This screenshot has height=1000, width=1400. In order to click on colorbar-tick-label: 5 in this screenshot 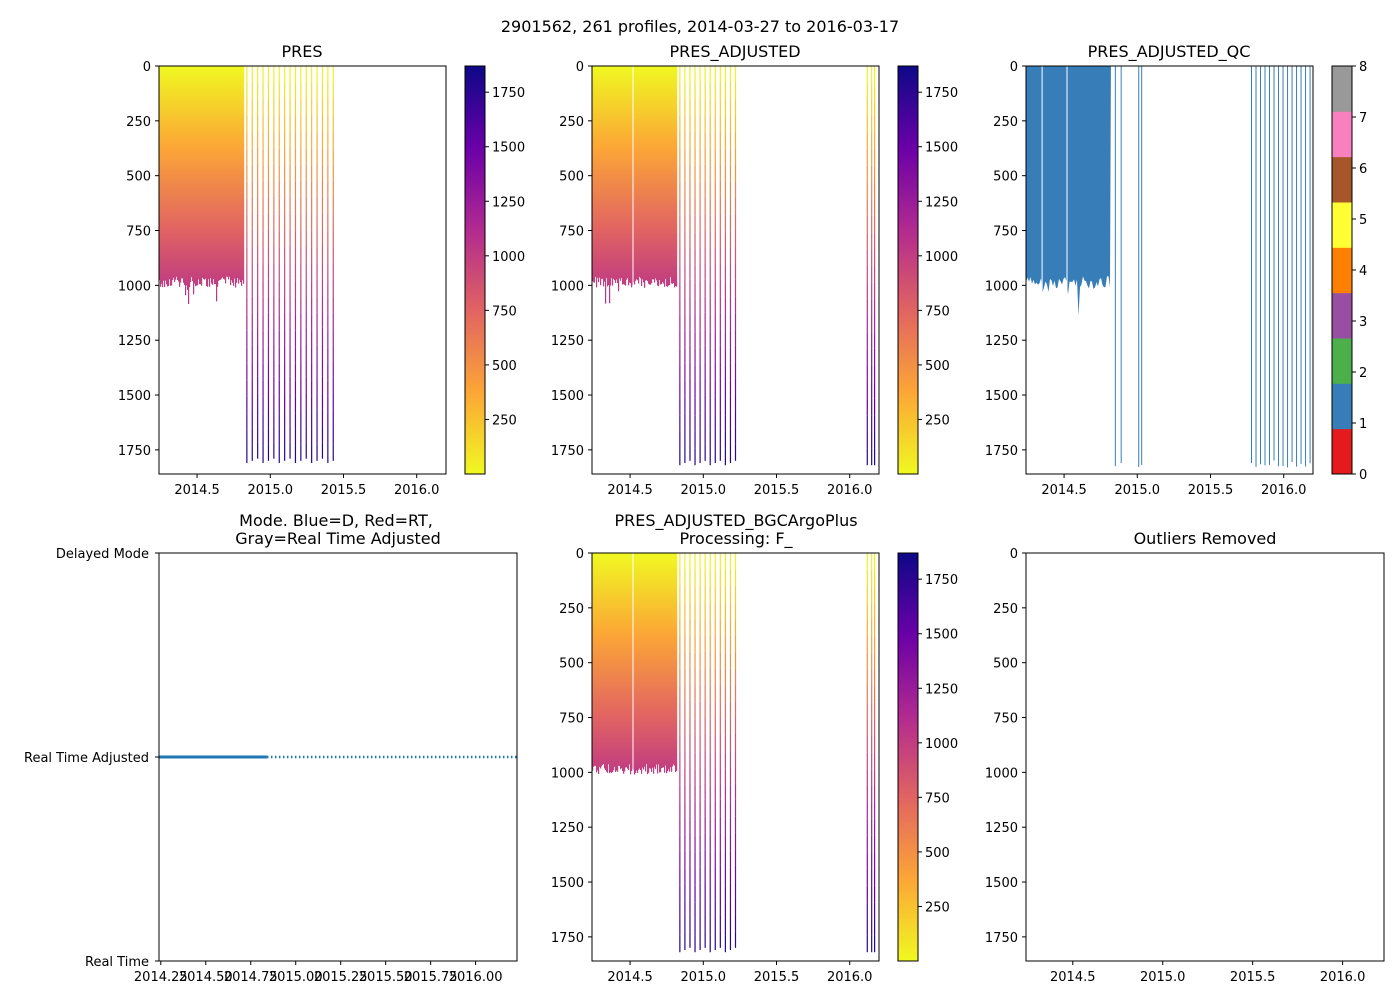, I will do `click(1363, 220)`.